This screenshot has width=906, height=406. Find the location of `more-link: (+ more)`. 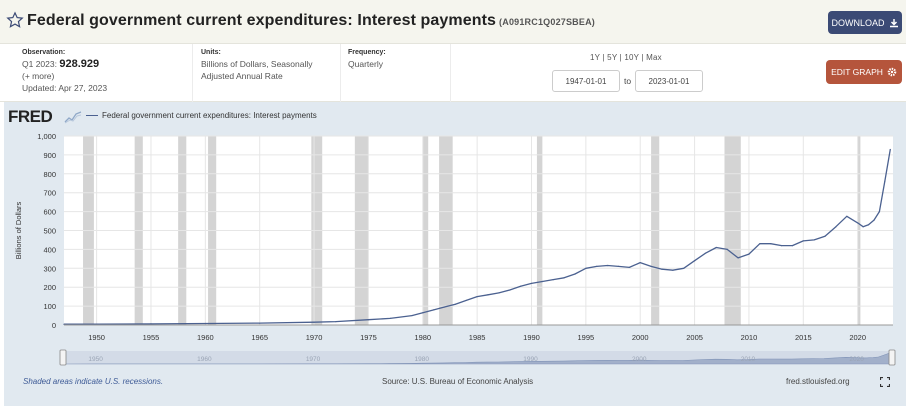

more-link: (+ more) is located at coordinates (38, 76).